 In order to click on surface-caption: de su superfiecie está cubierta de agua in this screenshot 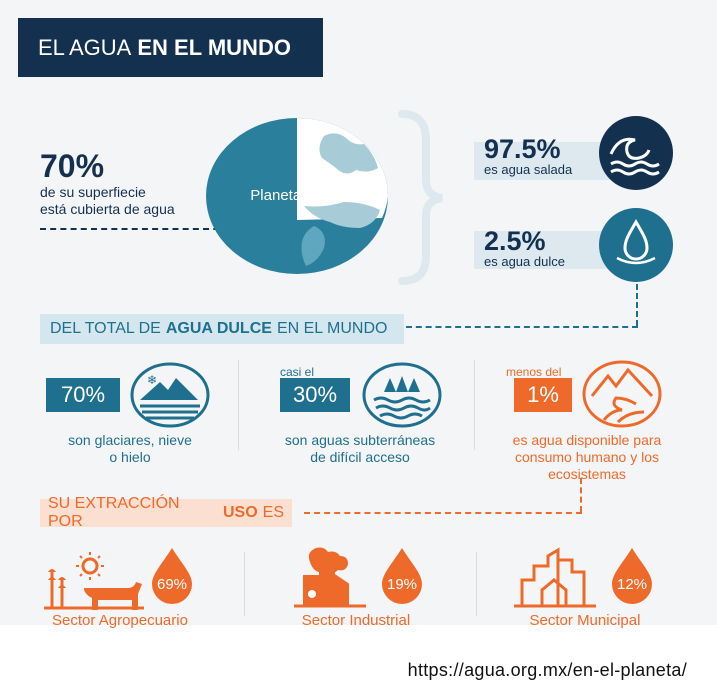, I will do `click(107, 201)`.